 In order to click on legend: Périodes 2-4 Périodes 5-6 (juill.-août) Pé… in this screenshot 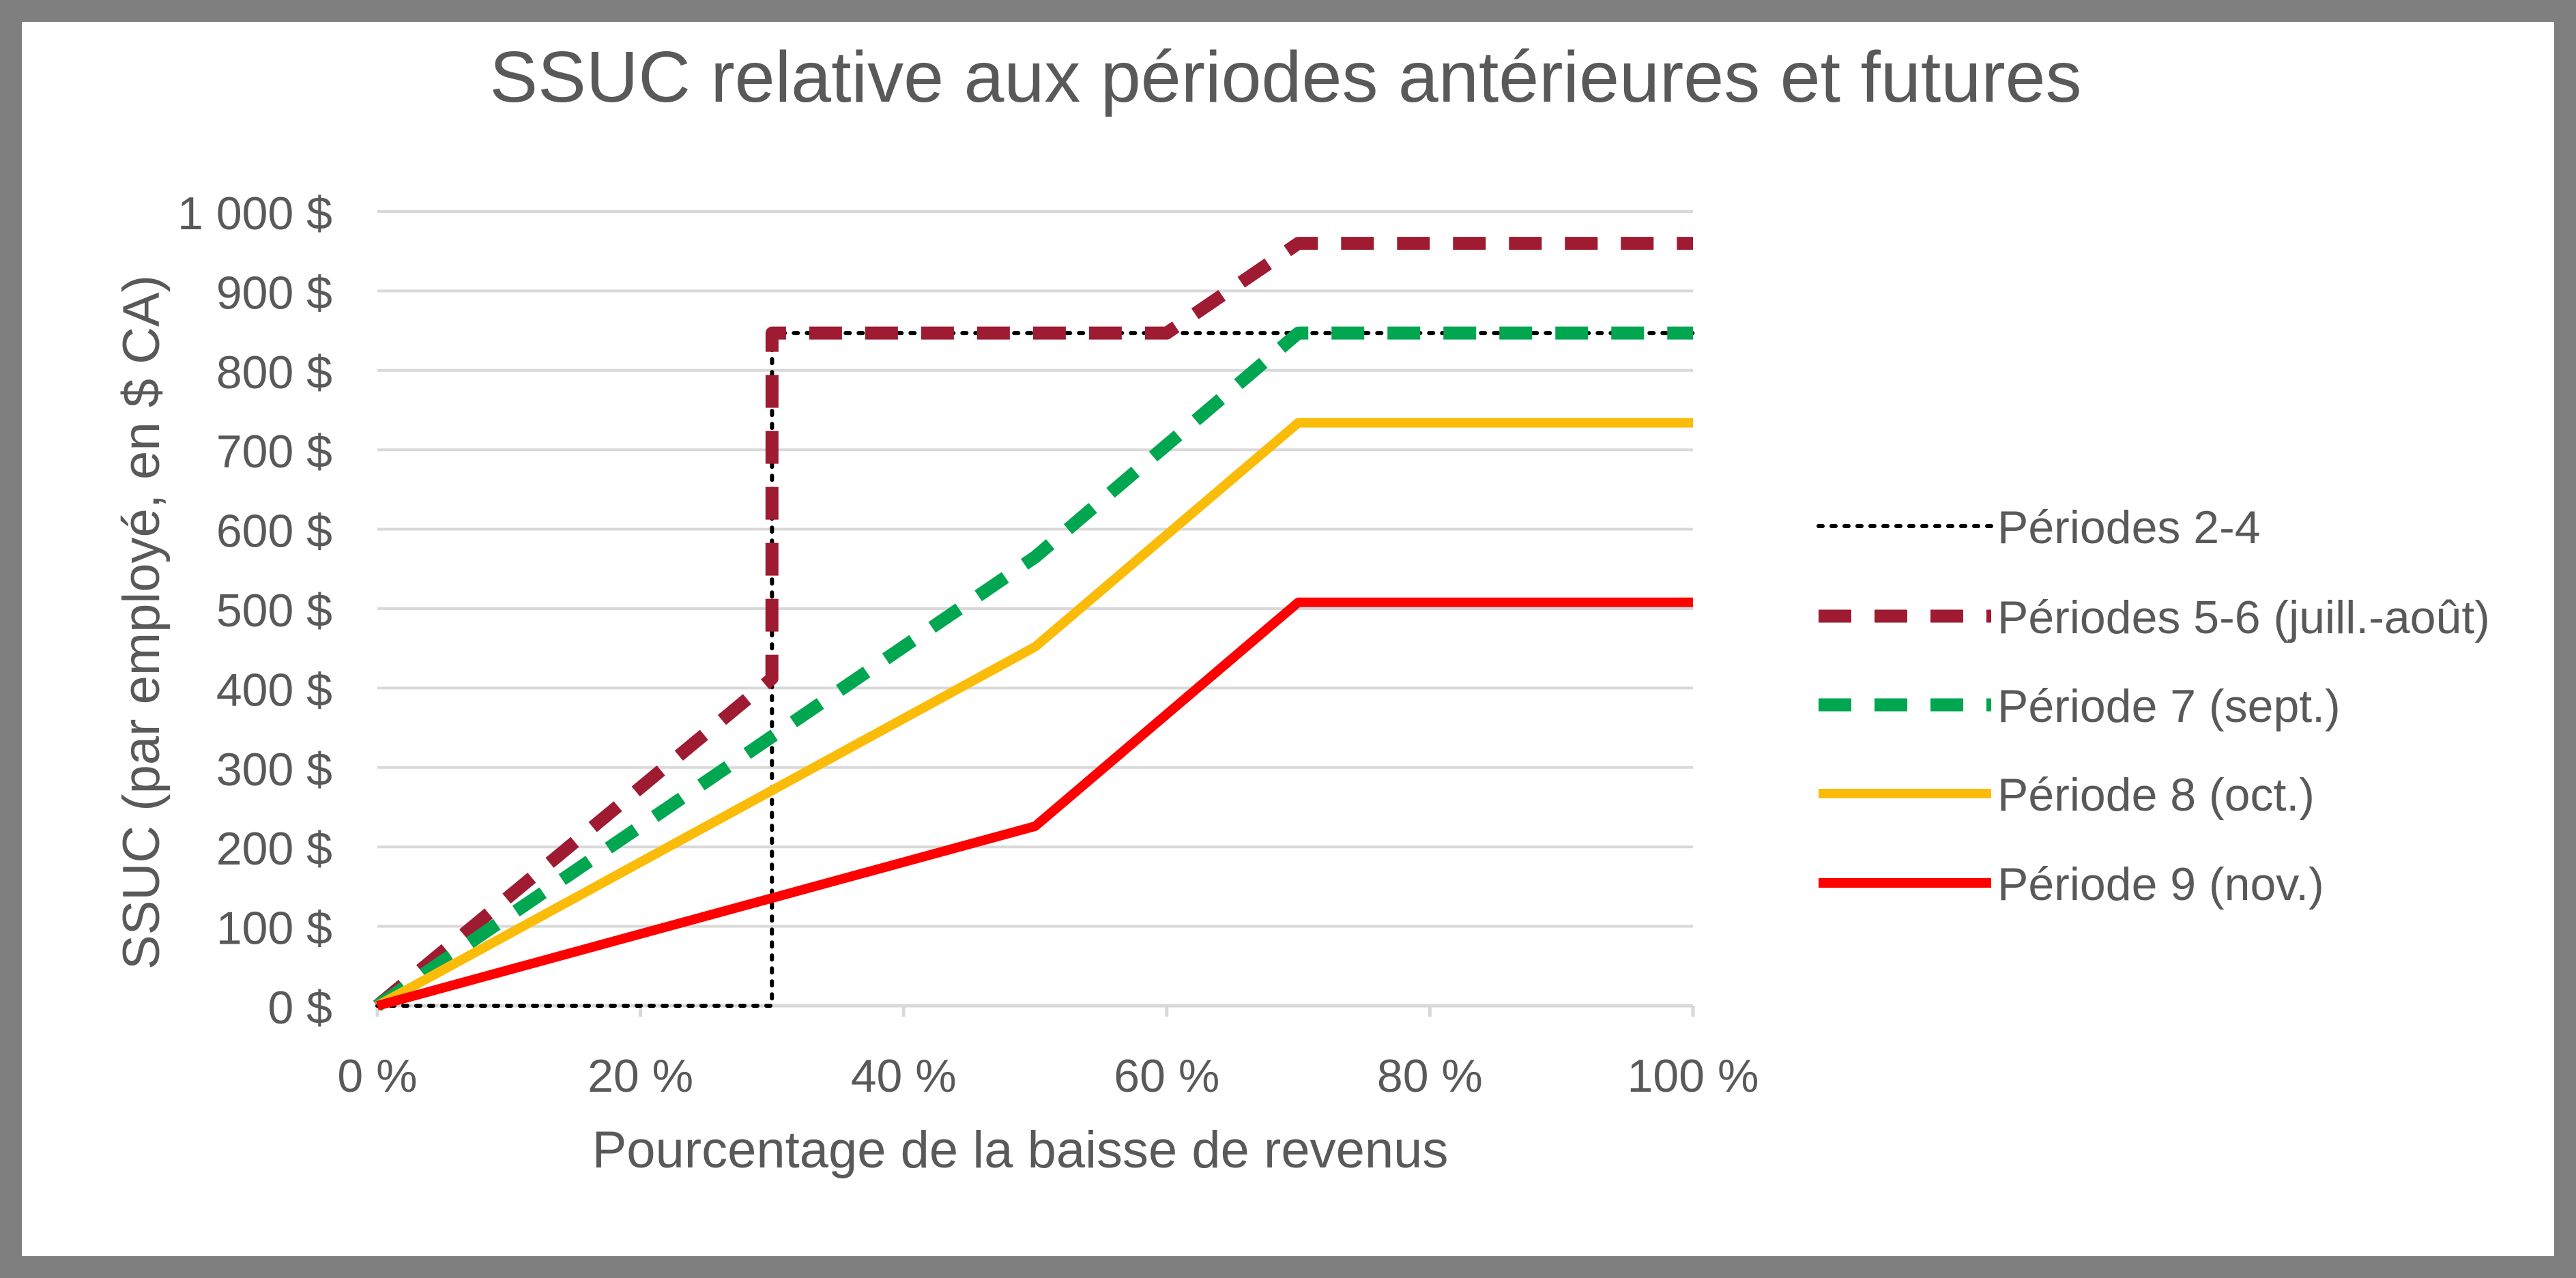, I will do `click(2153, 706)`.